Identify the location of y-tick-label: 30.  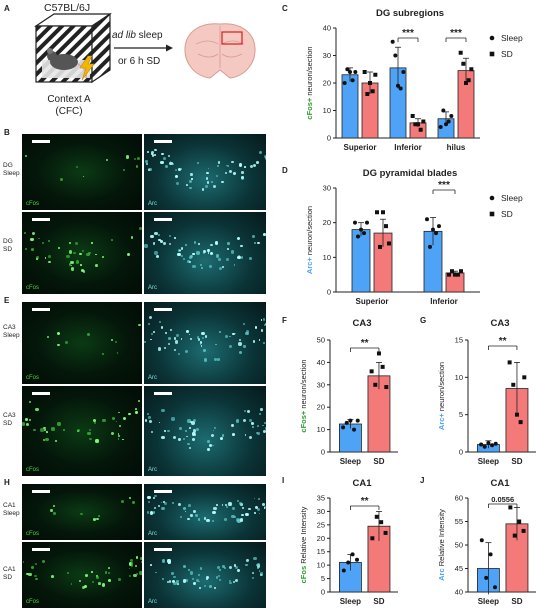
(321, 384).